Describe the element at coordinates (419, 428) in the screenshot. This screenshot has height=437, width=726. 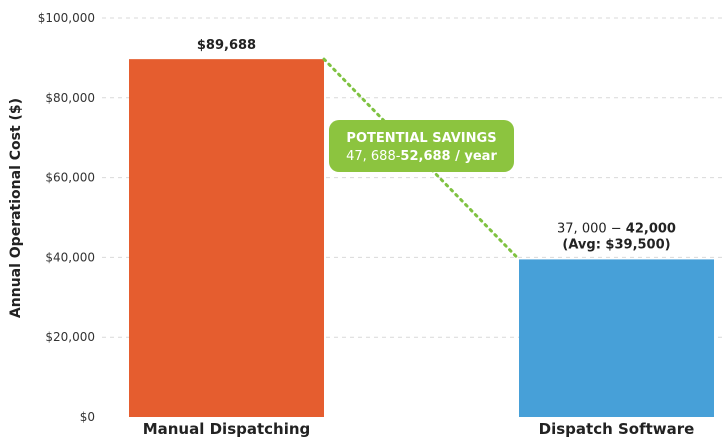
I see `category-labels: Manual Dispatching Dispatch Software` at that location.